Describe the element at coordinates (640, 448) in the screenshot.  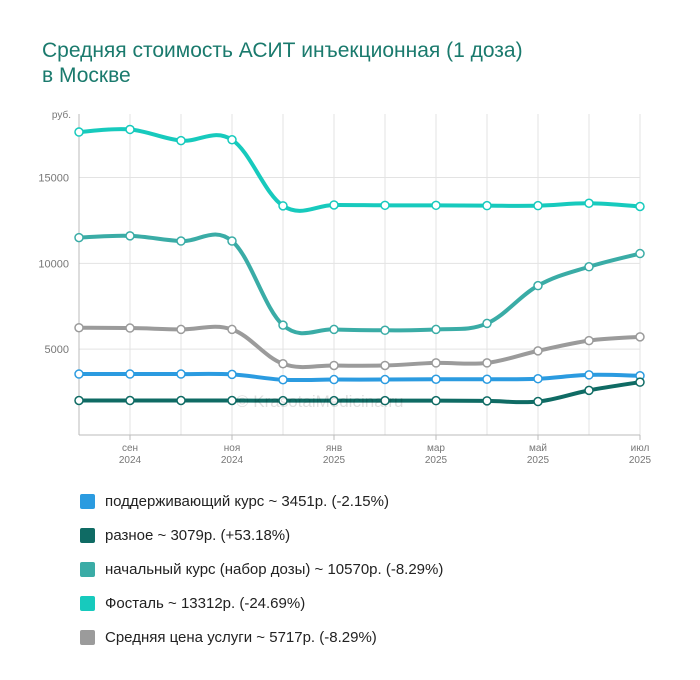
I see `x-tick-label-month: июл` at that location.